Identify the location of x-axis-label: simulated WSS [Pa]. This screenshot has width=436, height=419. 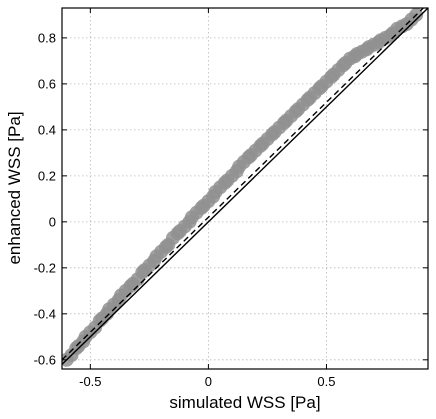
(244, 402).